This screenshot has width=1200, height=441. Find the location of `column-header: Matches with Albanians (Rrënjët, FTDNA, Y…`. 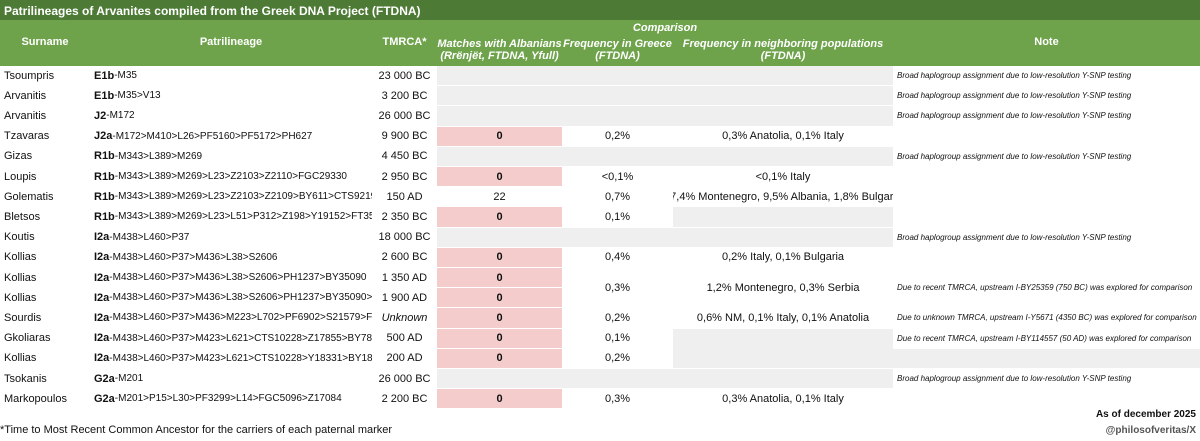

column-header: Matches with Albanians (Rrënjët, FTDNA, Y… is located at coordinates (499, 50).